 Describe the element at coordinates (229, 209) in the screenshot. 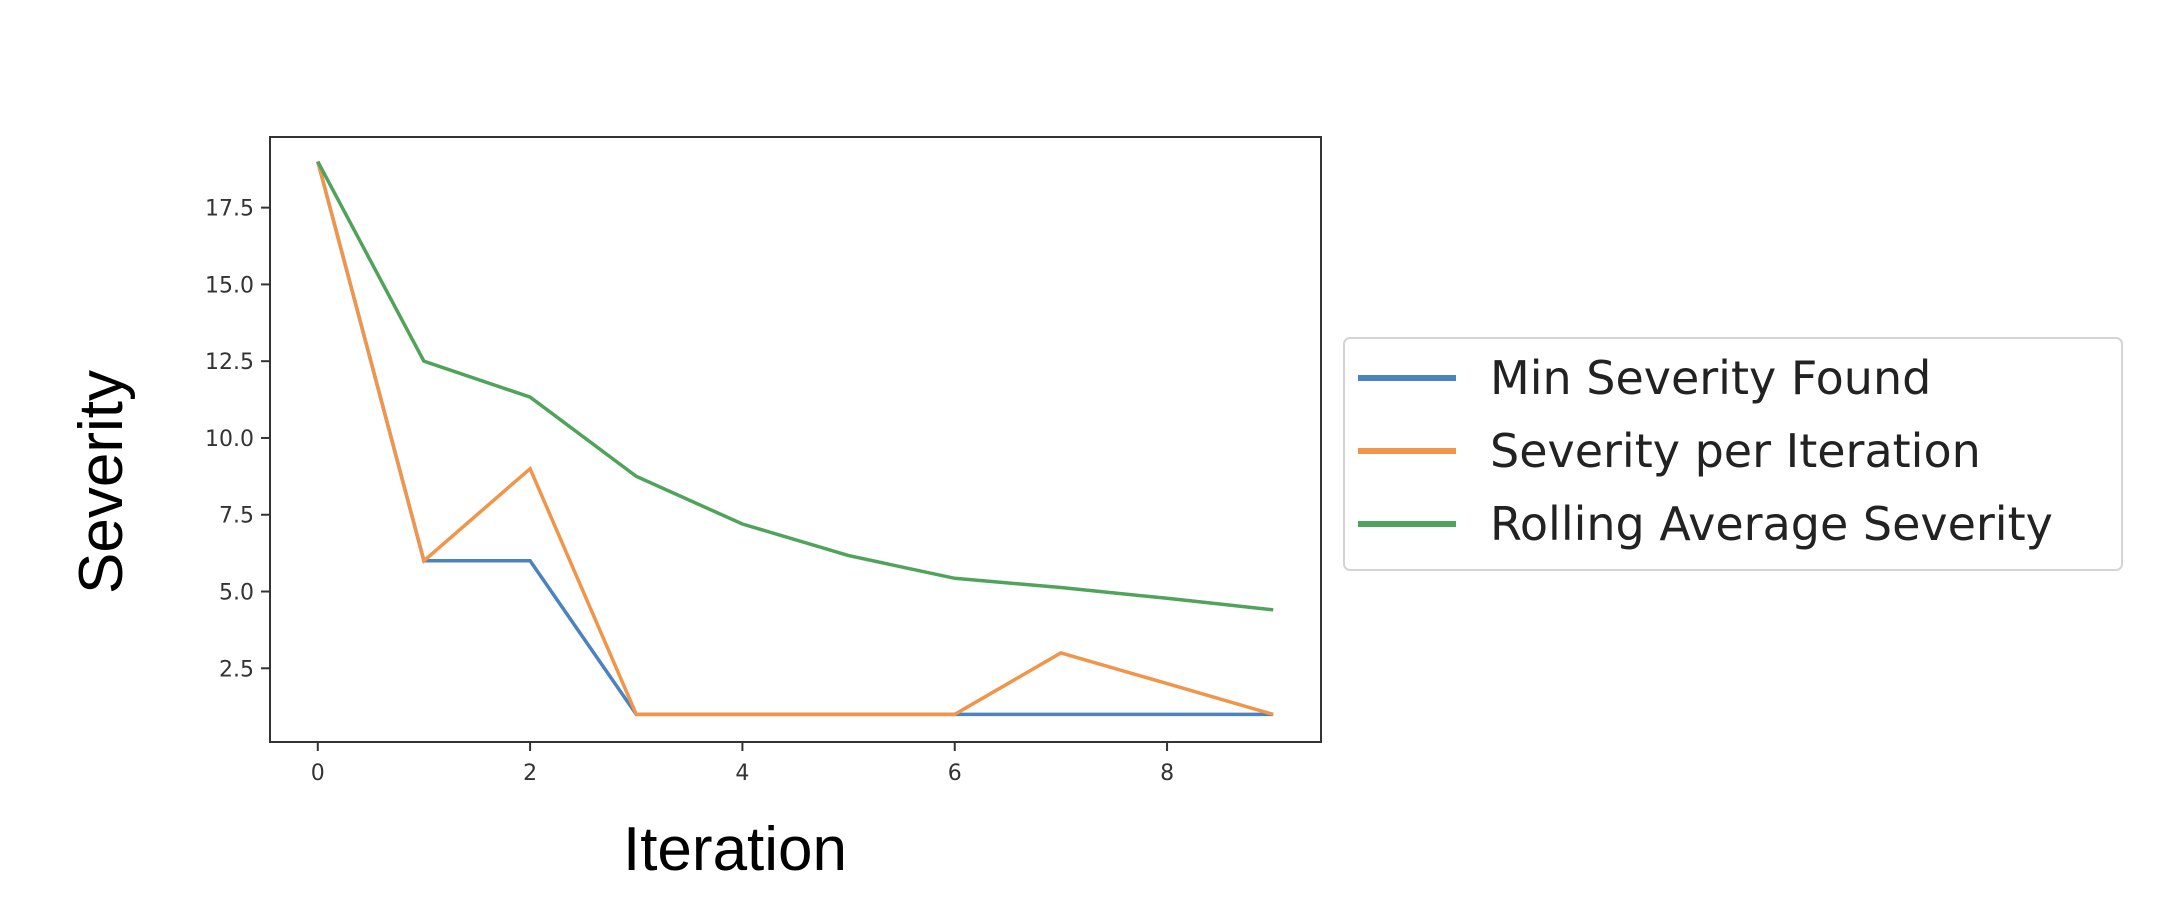

I see `y-tick-label: 17.5` at that location.